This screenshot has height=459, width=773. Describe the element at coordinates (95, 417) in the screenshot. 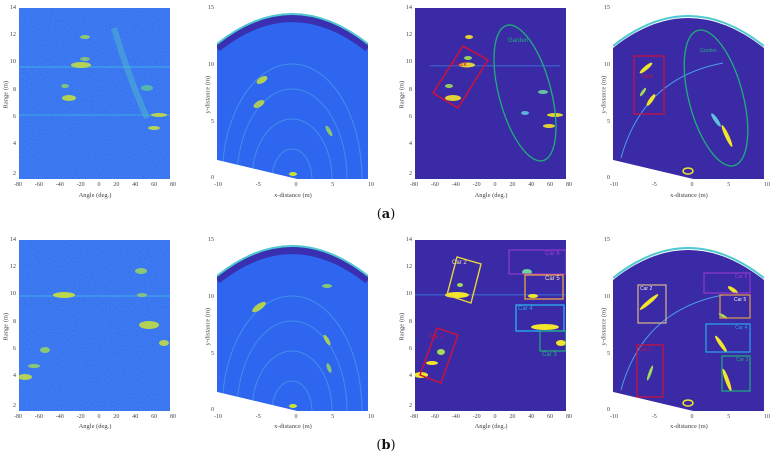

I see `xticks-b1: -80 -60 -40 -20 0 20 40 60 80` at that location.